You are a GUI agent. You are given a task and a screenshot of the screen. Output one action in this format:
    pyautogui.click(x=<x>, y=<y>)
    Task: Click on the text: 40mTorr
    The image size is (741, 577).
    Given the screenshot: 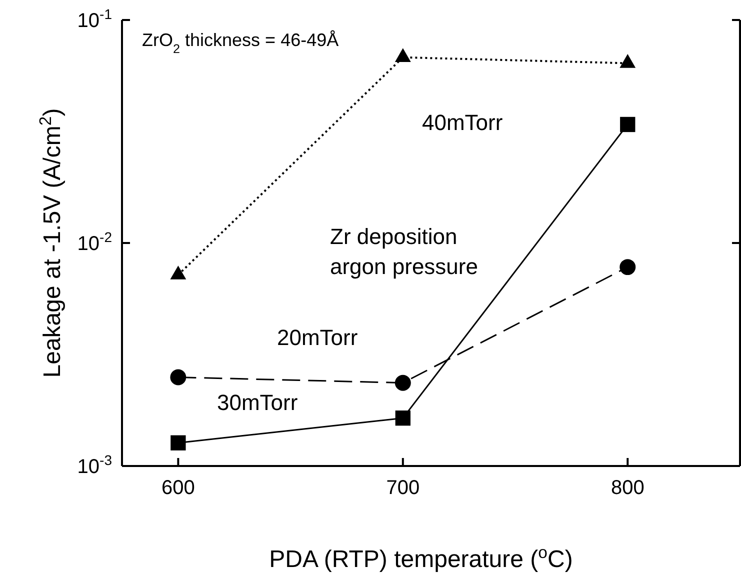 What is the action you would take?
    pyautogui.click(x=462, y=122)
    